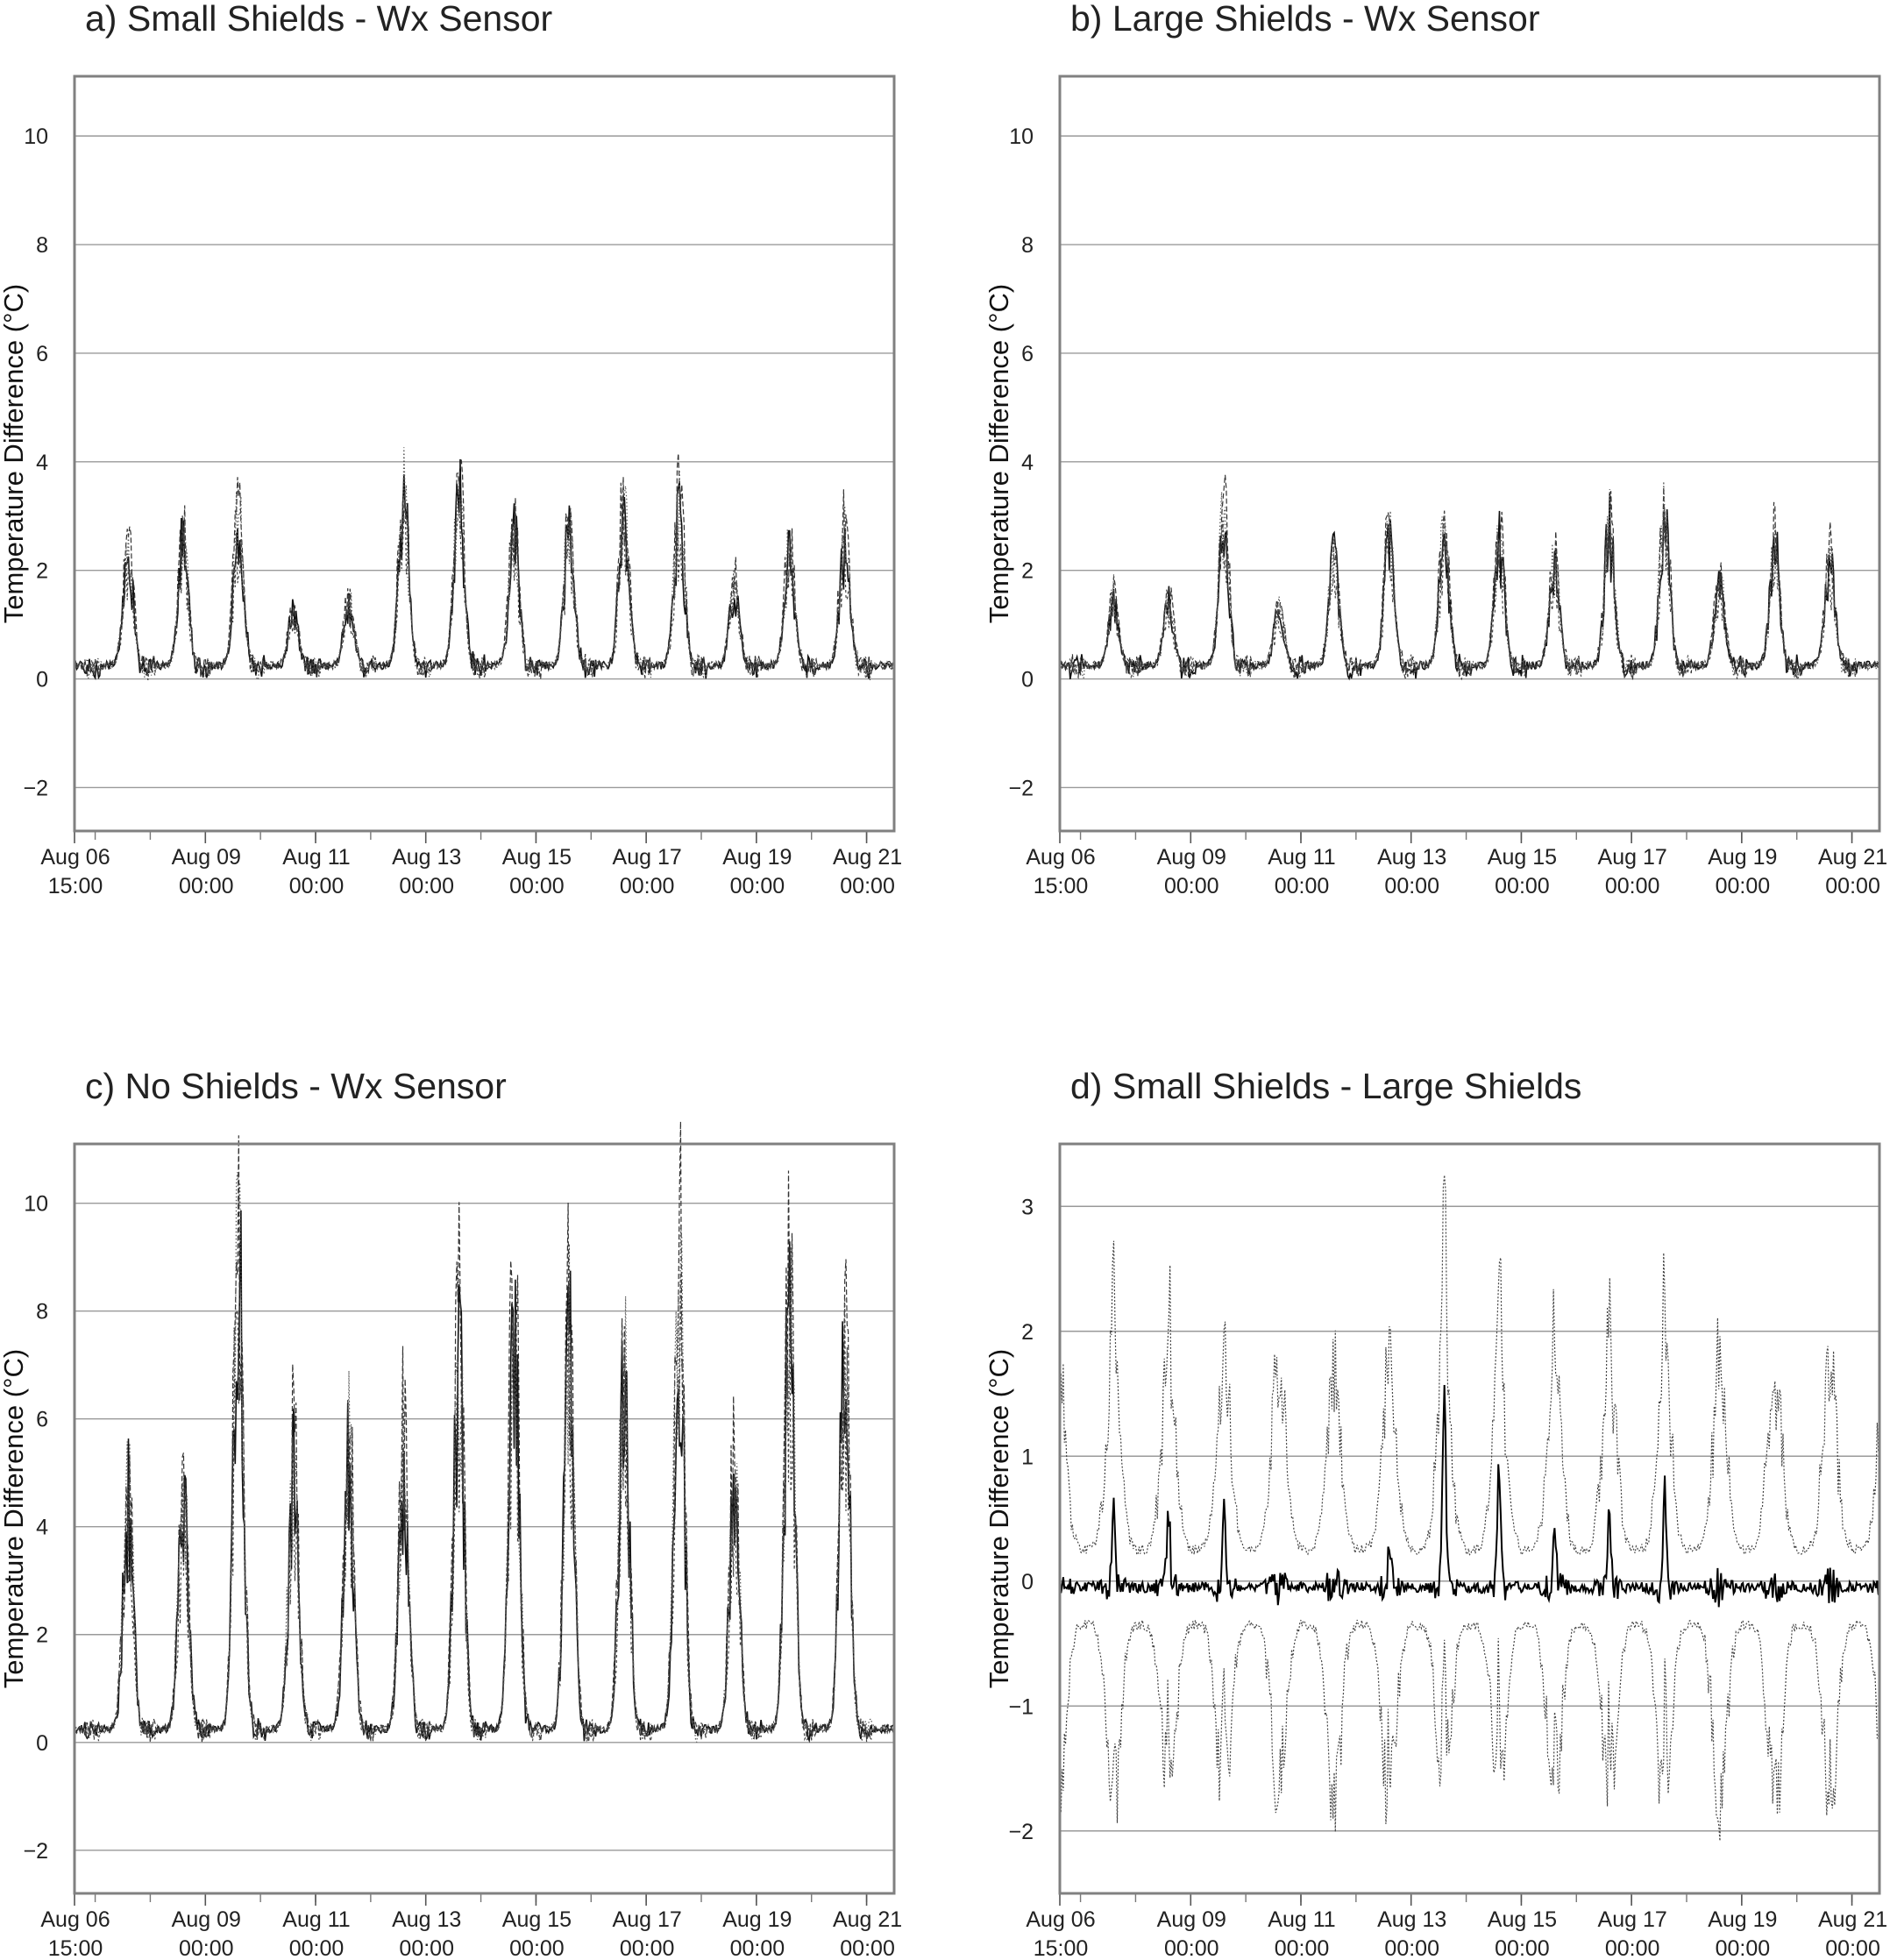 The height and width of the screenshot is (1960, 1897). What do you see at coordinates (319, 19) in the screenshot?
I see `chart-title: a) Small Shields - Wx Sensor` at bounding box center [319, 19].